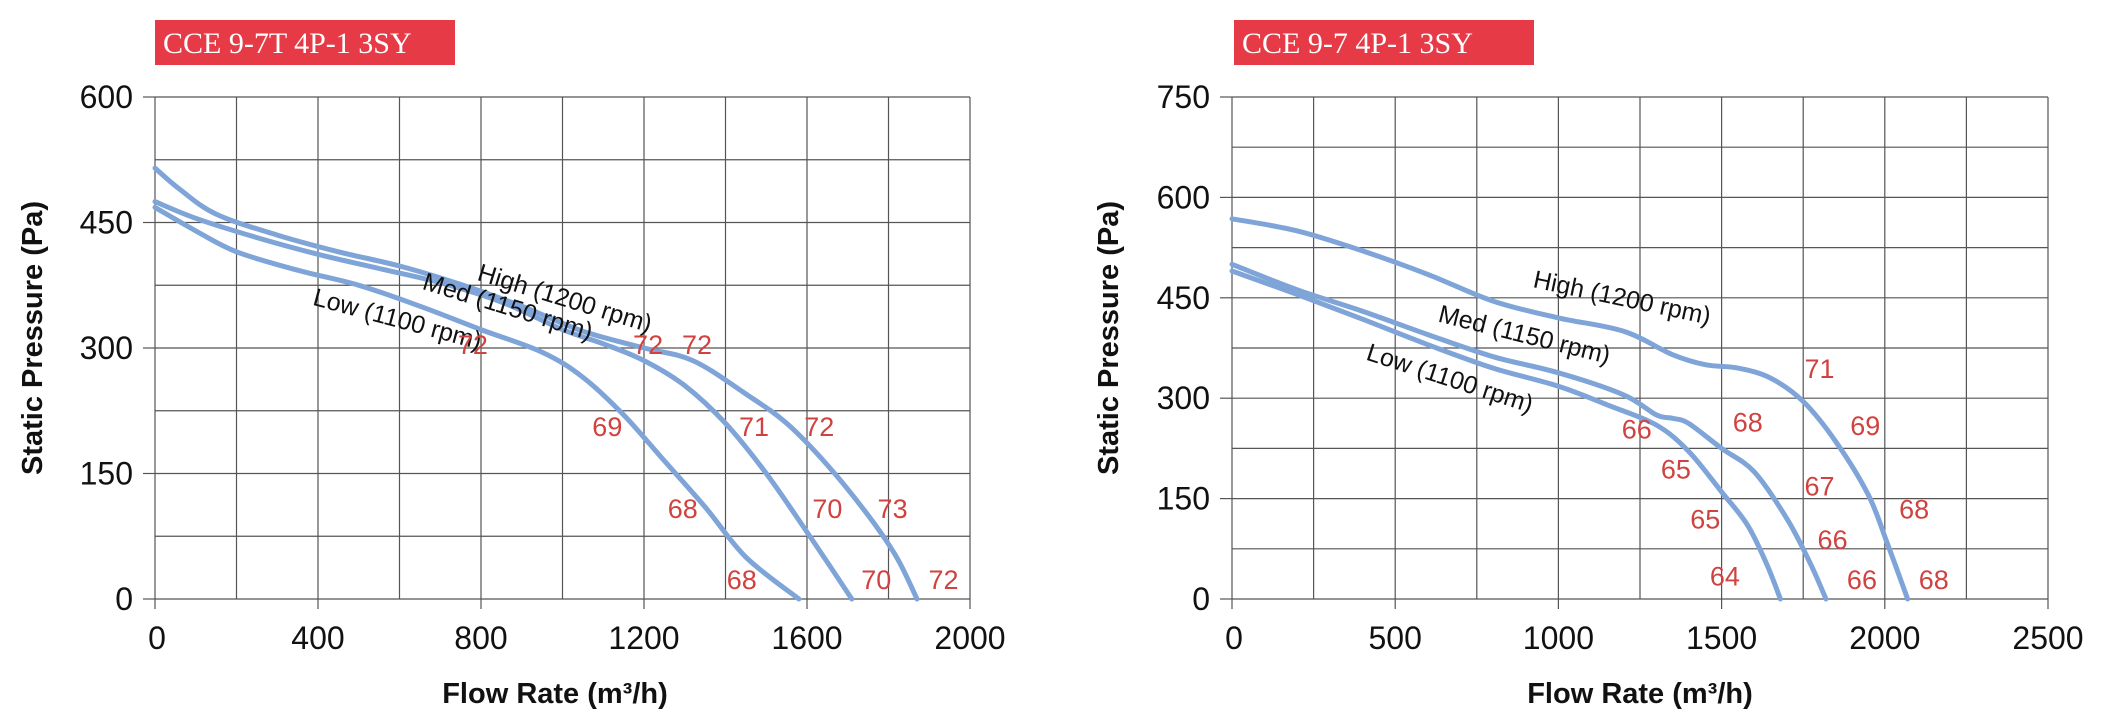 This screenshot has width=2115, height=726. What do you see at coordinates (1558, 638) in the screenshot?
I see `x-tick-label: 1000` at bounding box center [1558, 638].